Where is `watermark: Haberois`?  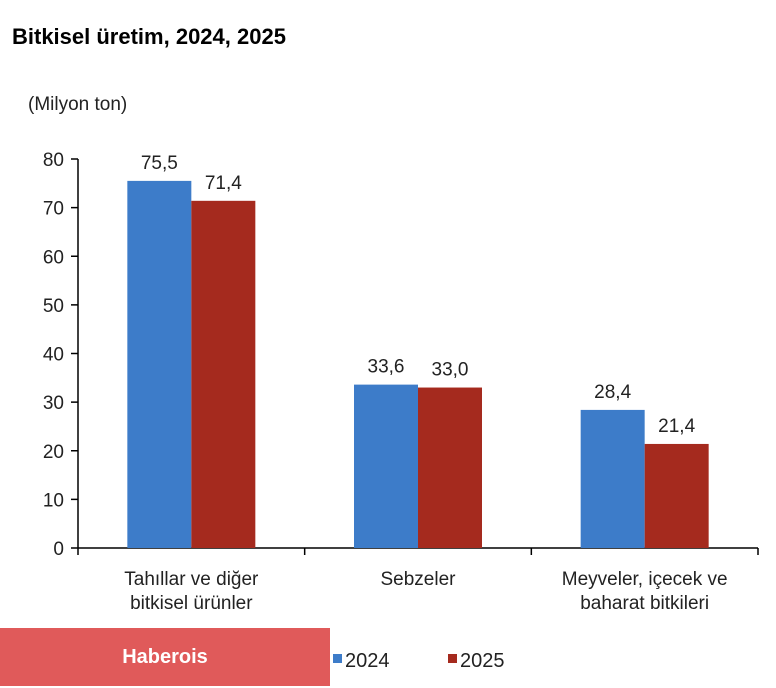
watermark: Haberois is located at coordinates (165, 657).